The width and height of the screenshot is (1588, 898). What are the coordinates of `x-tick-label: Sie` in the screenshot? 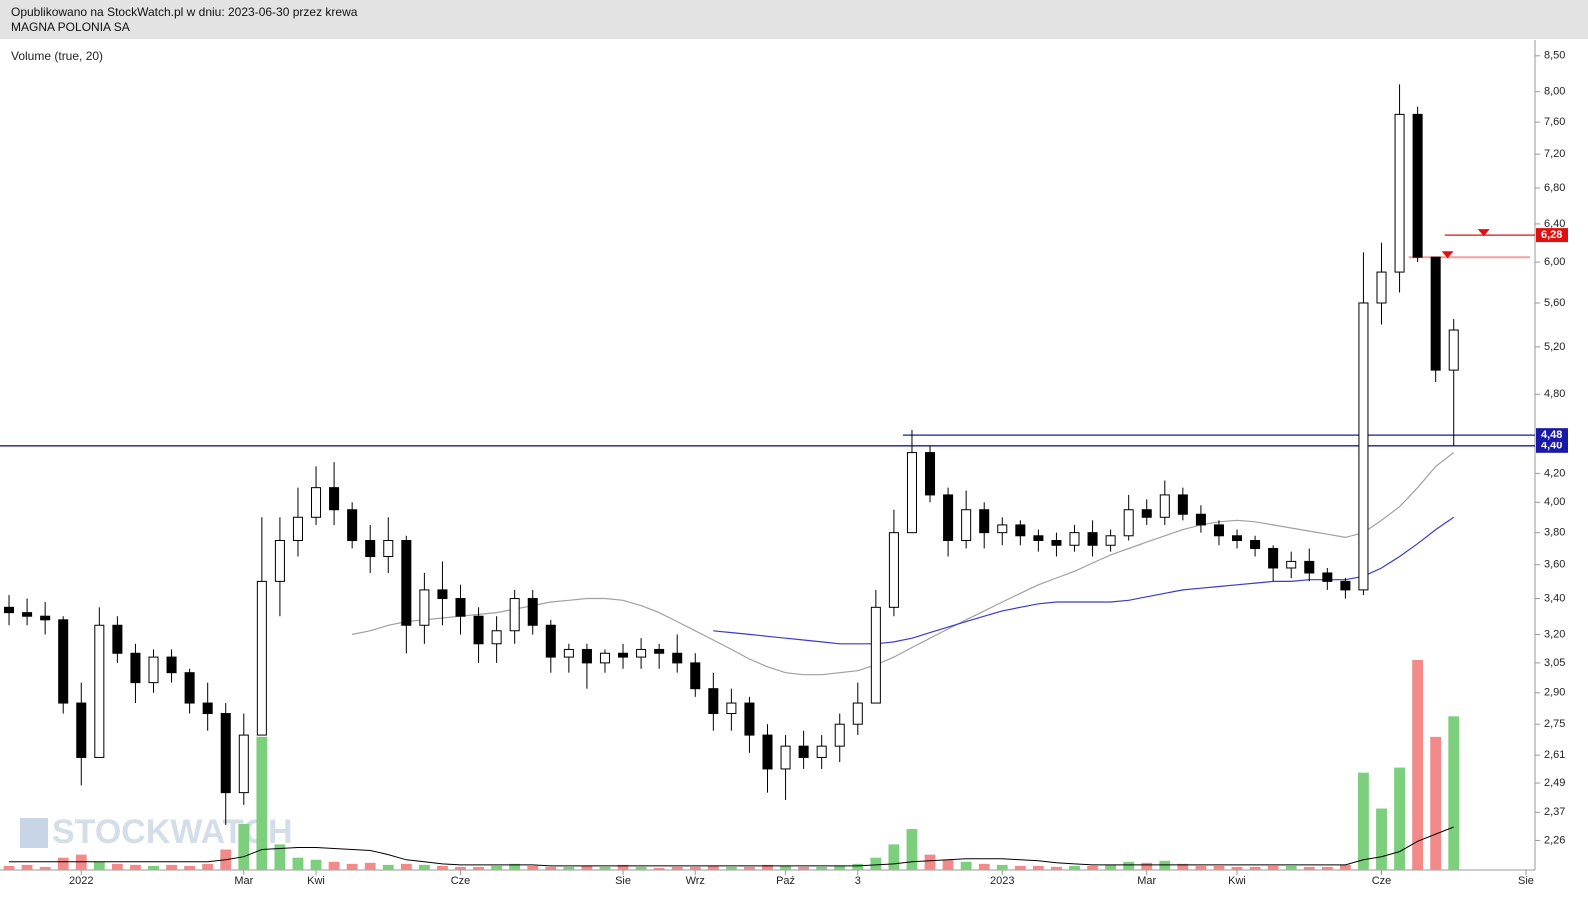 It's located at (1526, 881).